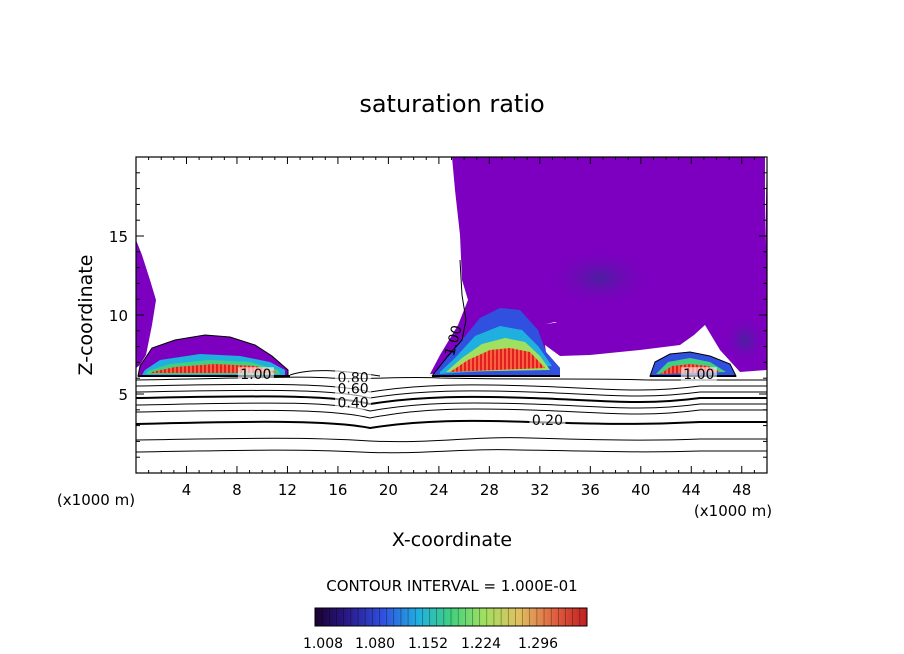 The height and width of the screenshot is (654, 904). What do you see at coordinates (481, 644) in the screenshot?
I see `colorbar-tick-label: 1.224` at bounding box center [481, 644].